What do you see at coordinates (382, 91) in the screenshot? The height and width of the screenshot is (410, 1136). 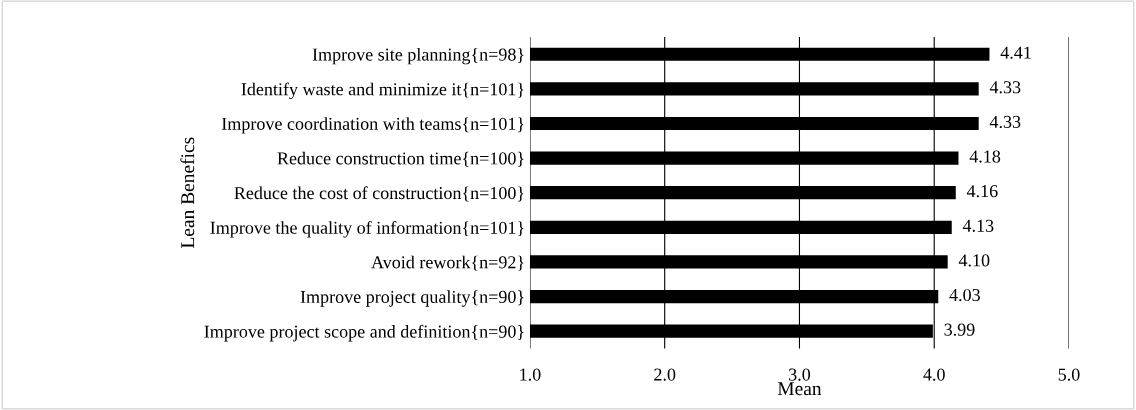 I see `y-tick-label: Identify waste and minimize it{n=101}` at bounding box center [382, 91].